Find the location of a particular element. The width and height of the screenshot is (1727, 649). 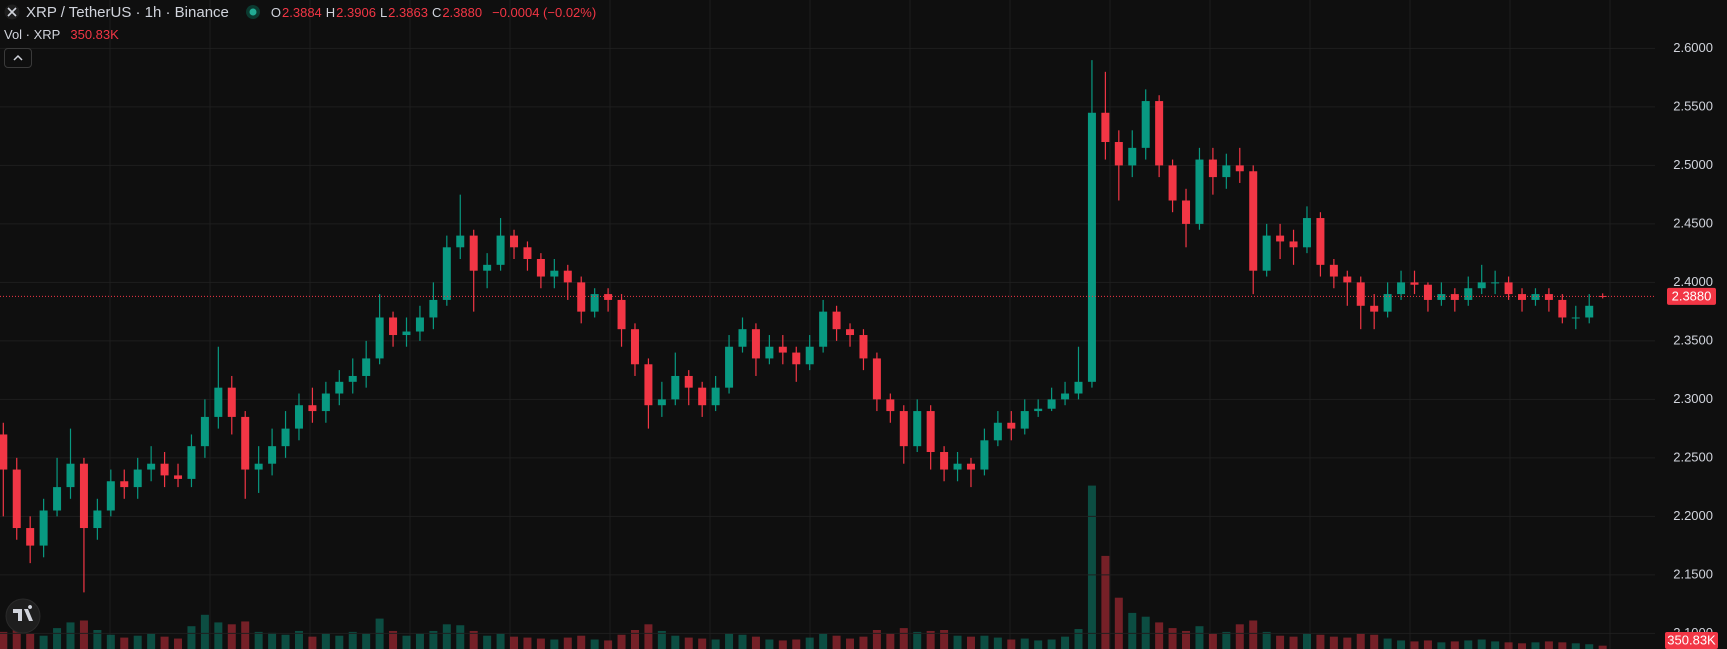

ohlc-values: O 2.3884 H 2.3906 L 2.3863 C 2.3880 is located at coordinates (374, 12).